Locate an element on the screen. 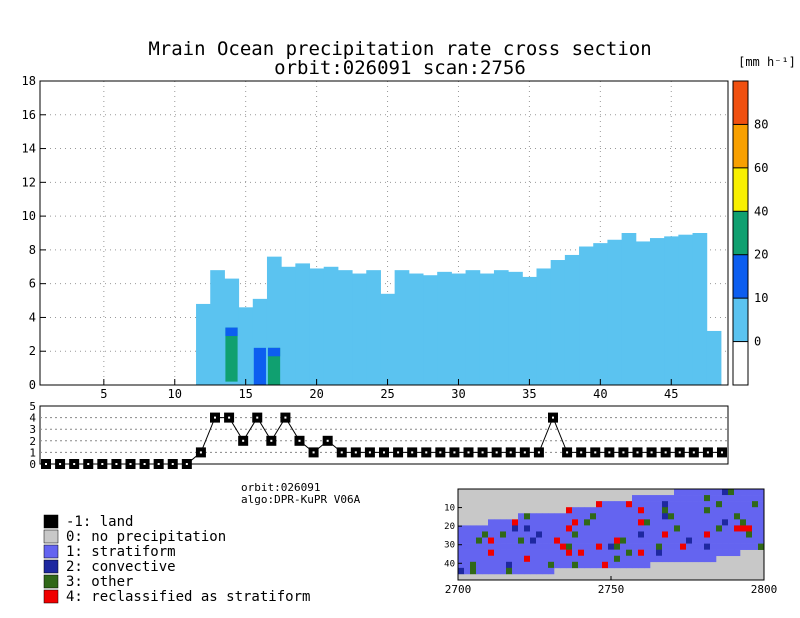 The width and height of the screenshot is (800, 618). precip-core-cap is located at coordinates (274, 352).